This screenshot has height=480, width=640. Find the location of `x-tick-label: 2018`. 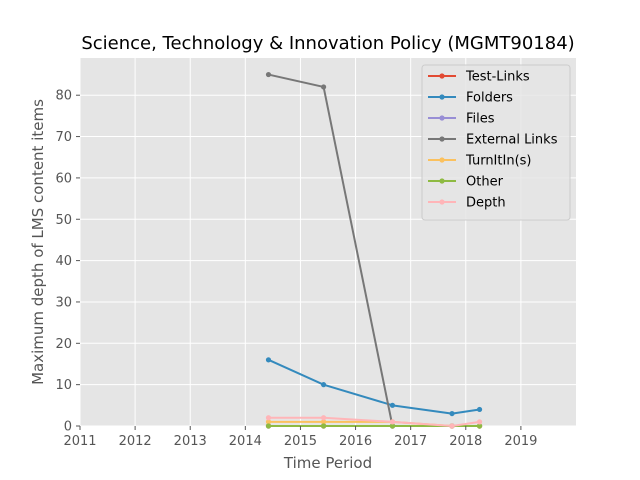

x-tick-label: 2018 is located at coordinates (465, 441).